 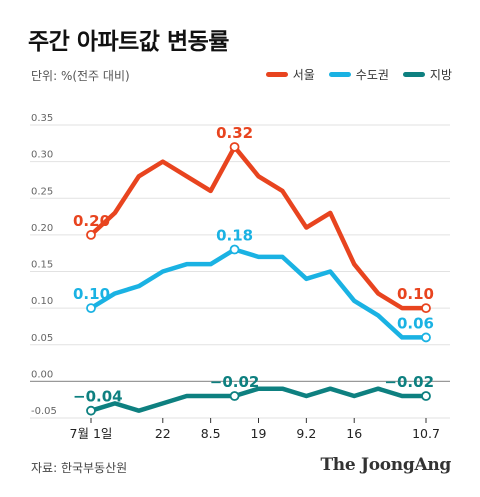 What do you see at coordinates (42, 155) in the screenshot?
I see `y-tick-label: 0.30` at bounding box center [42, 155].